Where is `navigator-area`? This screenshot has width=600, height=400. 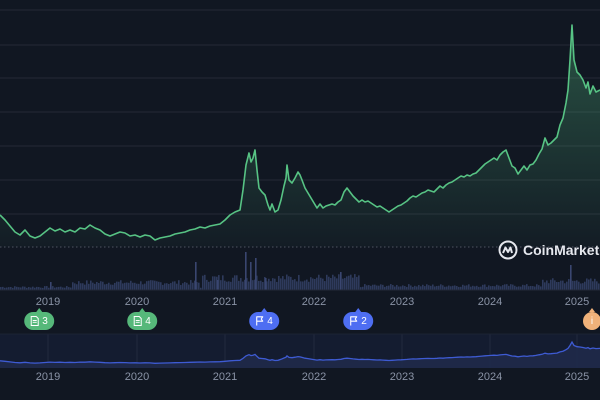
navigator-area is located at coordinates (300, 355).